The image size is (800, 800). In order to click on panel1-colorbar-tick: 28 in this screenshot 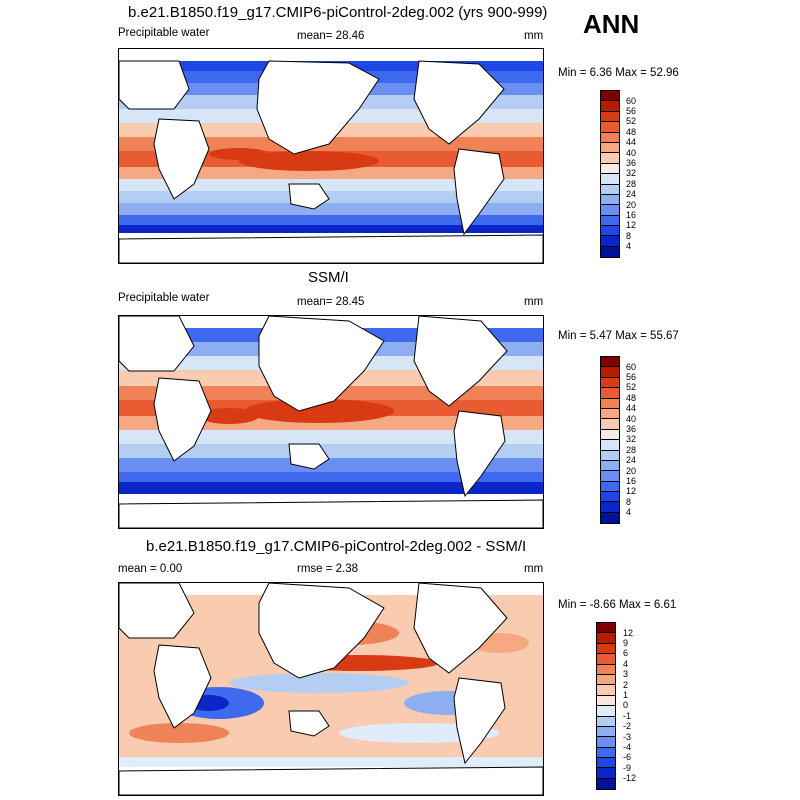, I will do `click(631, 183)`.